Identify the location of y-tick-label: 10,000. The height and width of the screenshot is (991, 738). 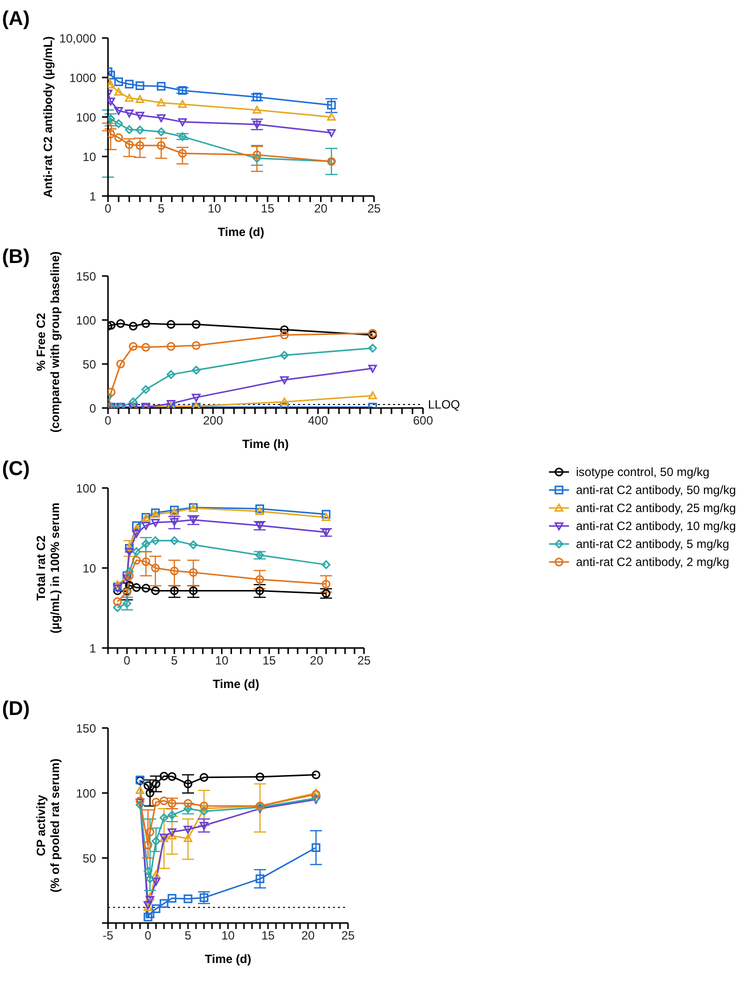
(77, 38).